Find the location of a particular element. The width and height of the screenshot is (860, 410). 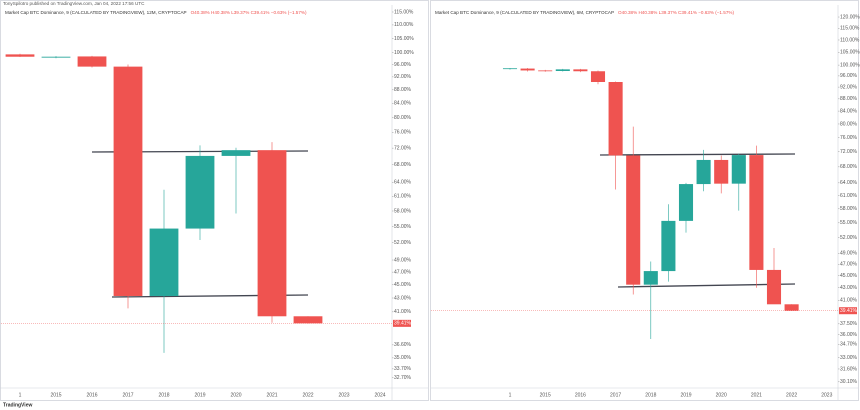

y-tick-label: 31.60% is located at coordinates (849, 369).